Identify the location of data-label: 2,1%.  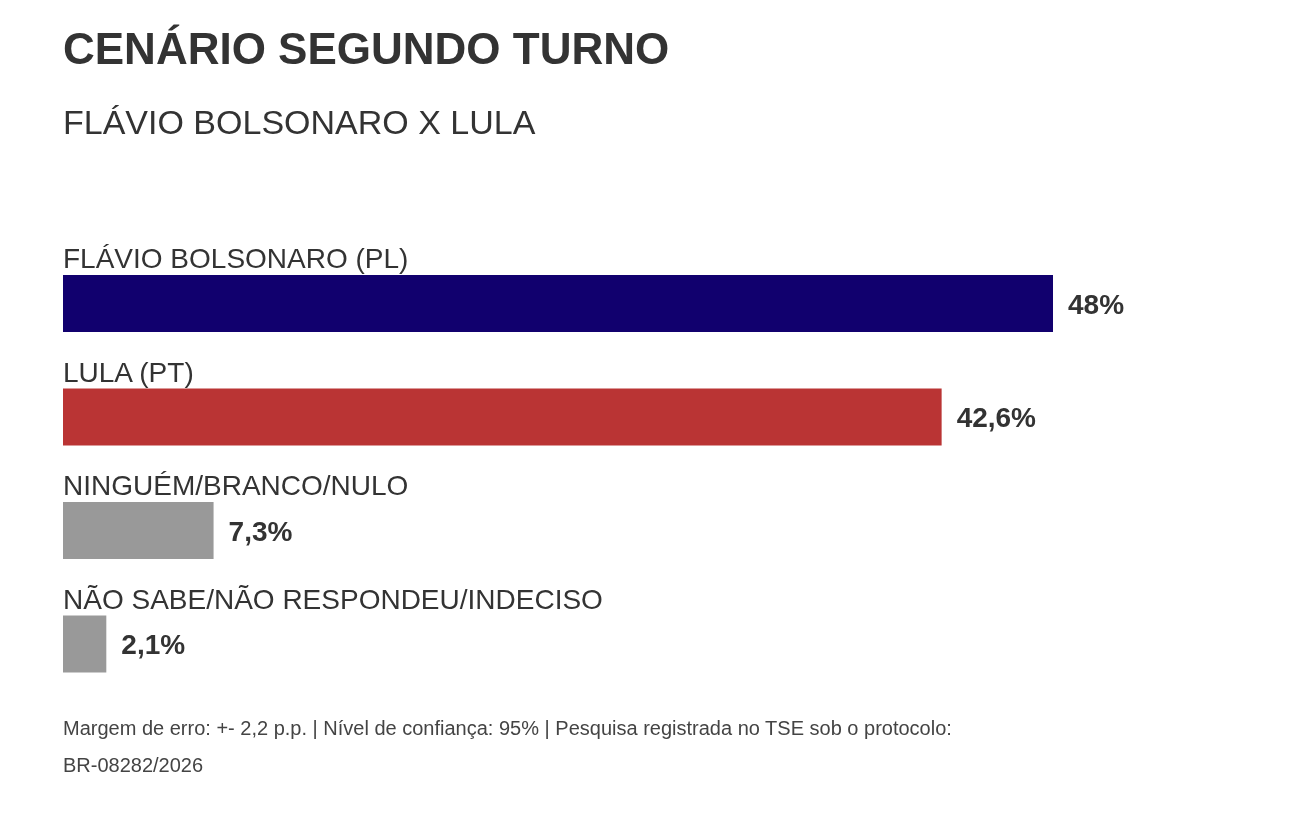
(153, 644).